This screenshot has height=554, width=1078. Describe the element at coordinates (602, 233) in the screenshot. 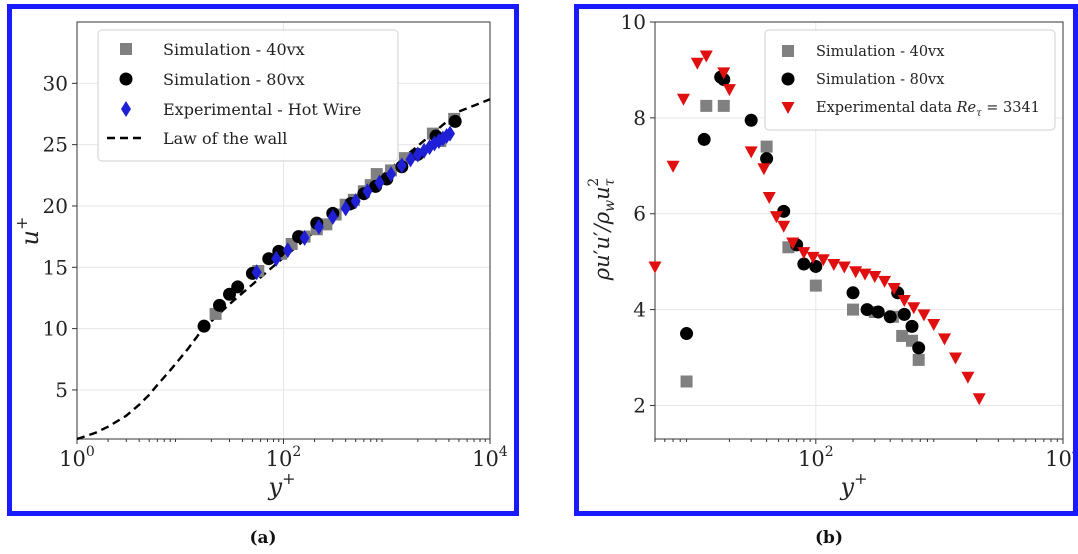

I see `y-axis-label-prime-2: ′` at that location.